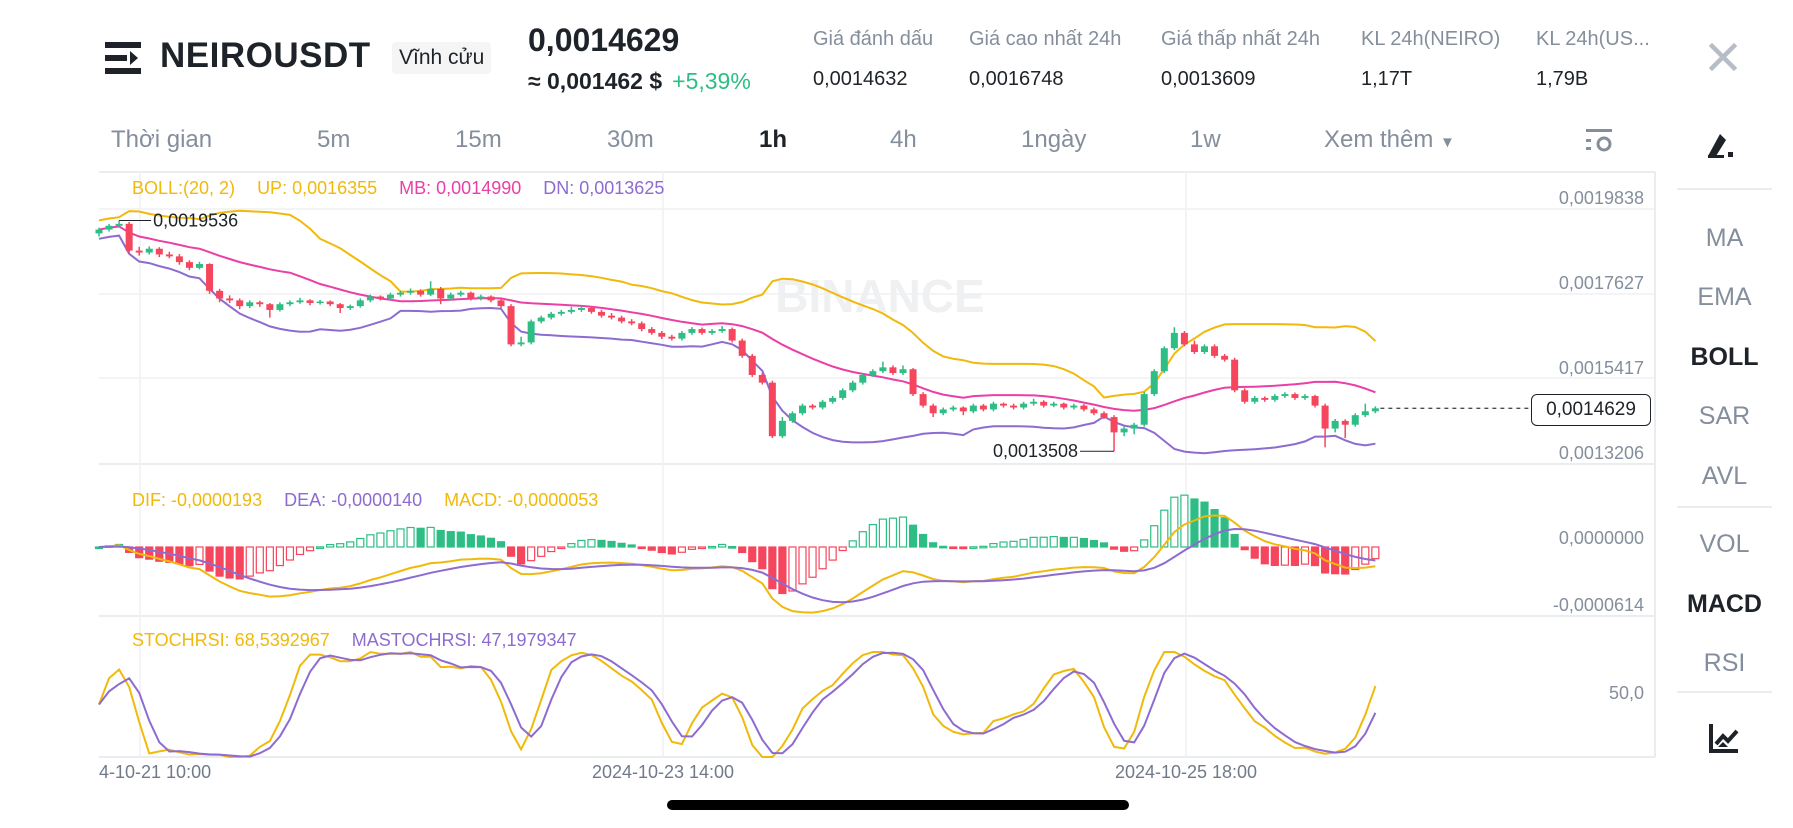  Describe the element at coordinates (1724, 738) in the screenshot. I see `indicator-chart-icon` at that location.